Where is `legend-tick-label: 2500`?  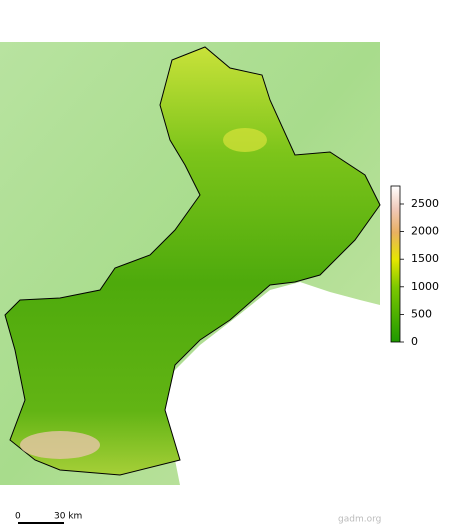
legend-tick-label: 2500 is located at coordinates (425, 203).